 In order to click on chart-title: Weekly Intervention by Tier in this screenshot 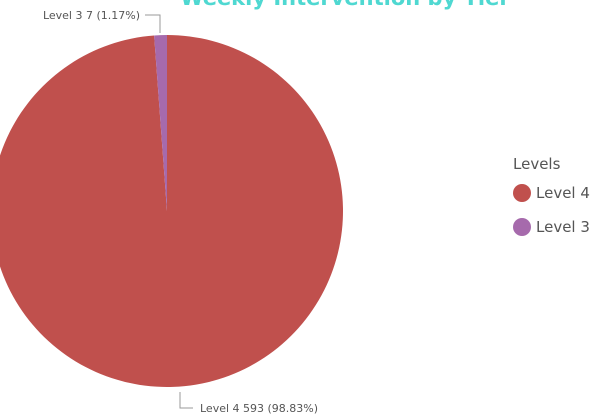, I will do `click(345, 5)`.